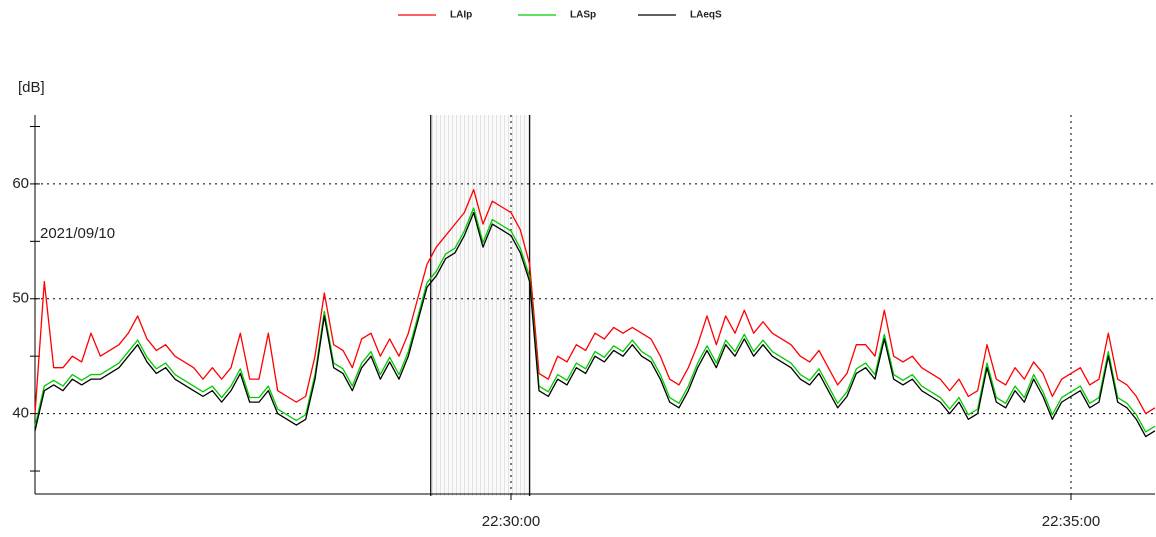 The width and height of the screenshot is (1156, 537). Describe the element at coordinates (20, 183) in the screenshot. I see `y-tick-label: 60` at that location.